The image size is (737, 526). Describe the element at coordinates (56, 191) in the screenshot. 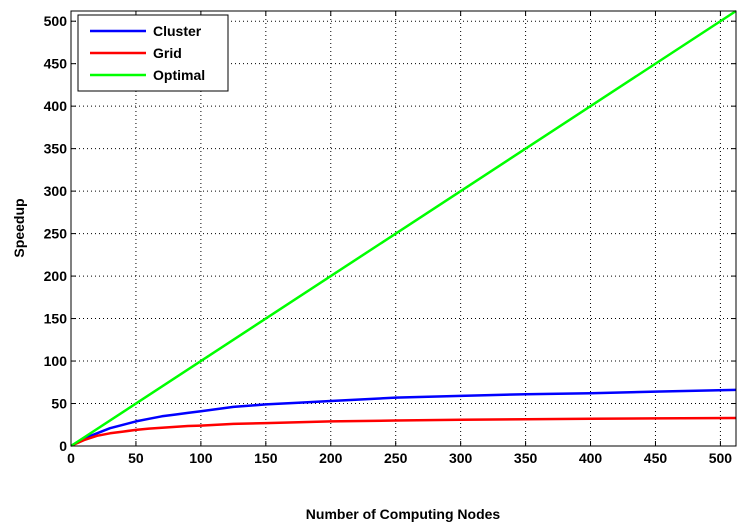

I see `y-tick-label: 300` at that location.